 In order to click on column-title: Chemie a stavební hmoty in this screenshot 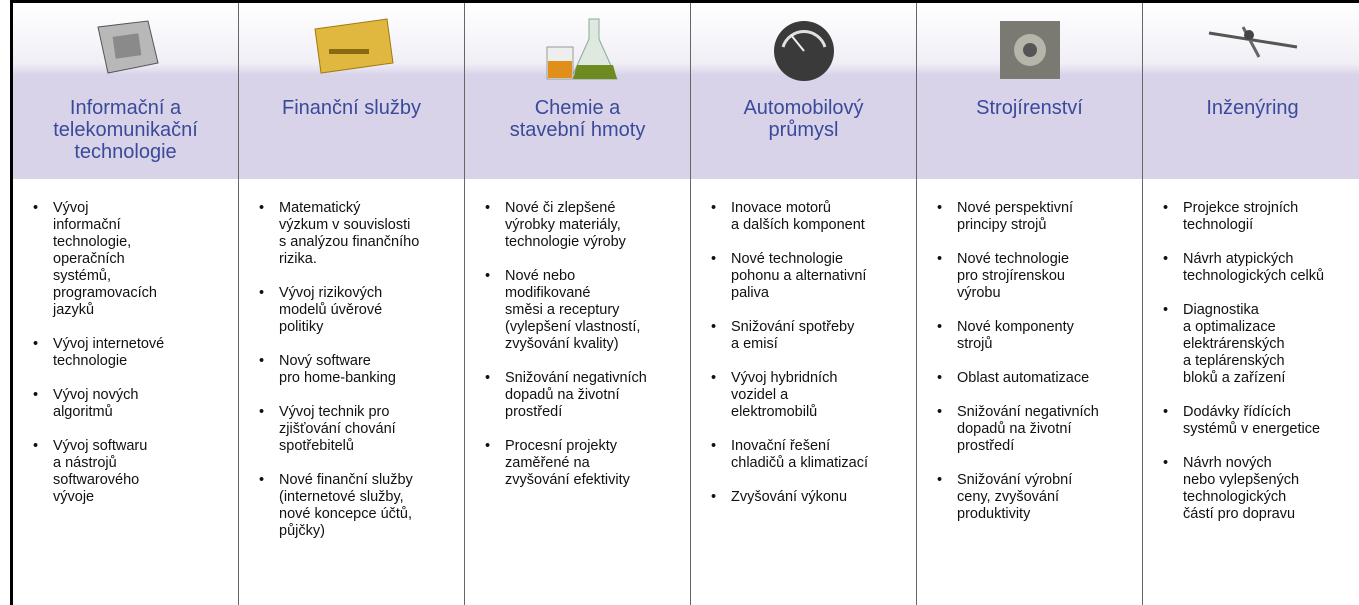, I will do `click(577, 119)`.